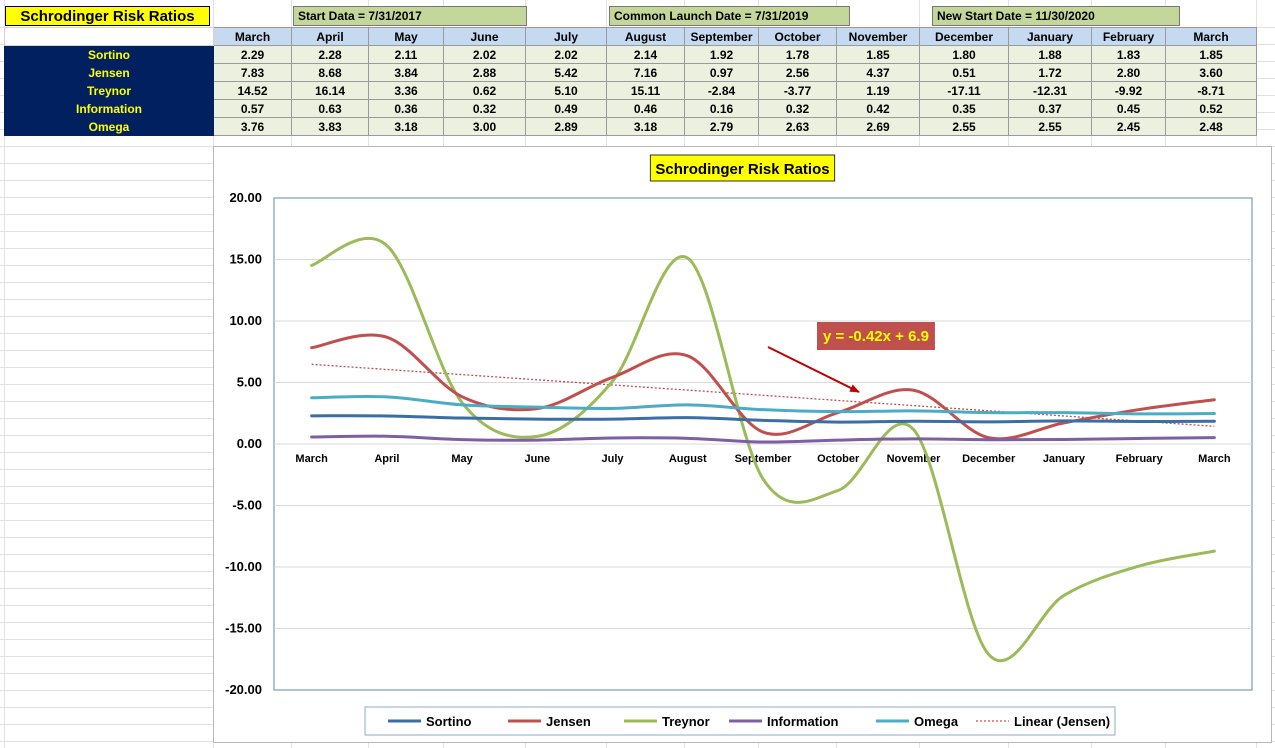 This screenshot has height=748, width=1275. What do you see at coordinates (964, 108) in the screenshot?
I see `table-cell: 0.35` at bounding box center [964, 108].